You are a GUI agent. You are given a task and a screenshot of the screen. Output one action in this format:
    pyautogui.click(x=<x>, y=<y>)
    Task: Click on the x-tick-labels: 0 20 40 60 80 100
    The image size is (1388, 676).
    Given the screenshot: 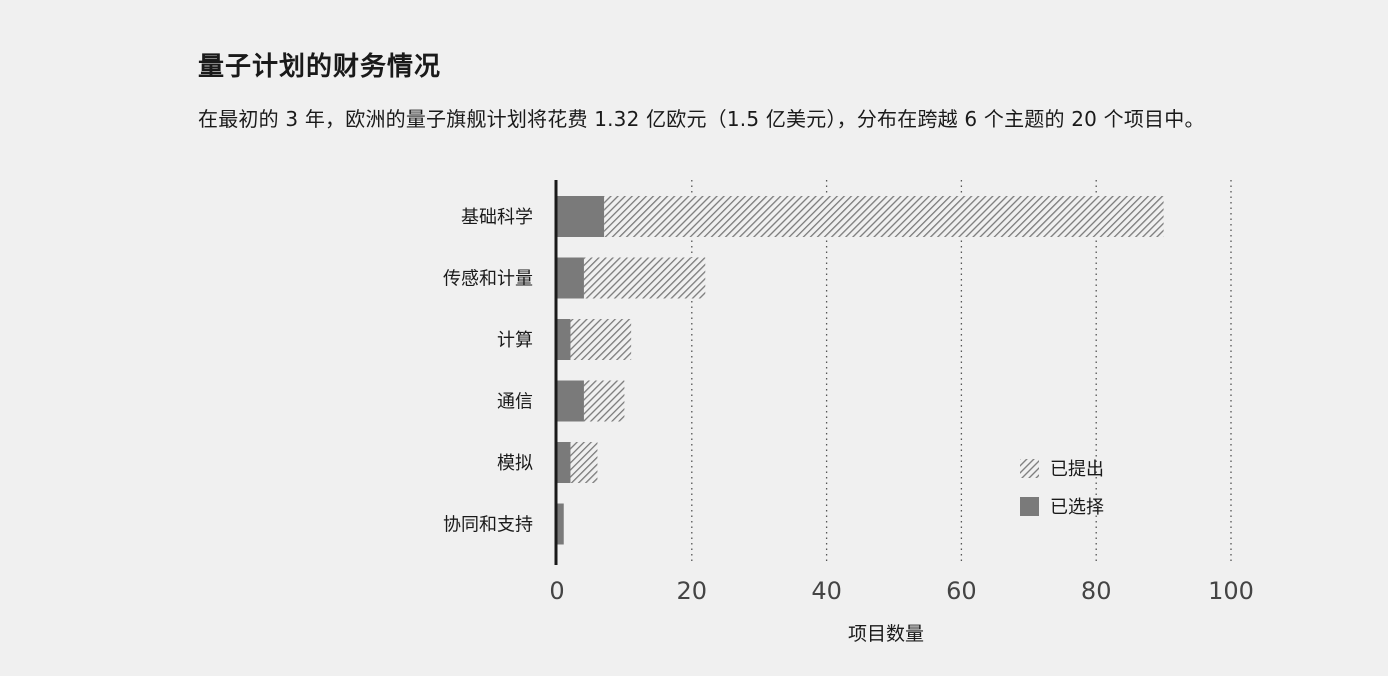 What is the action you would take?
    pyautogui.click(x=901, y=591)
    